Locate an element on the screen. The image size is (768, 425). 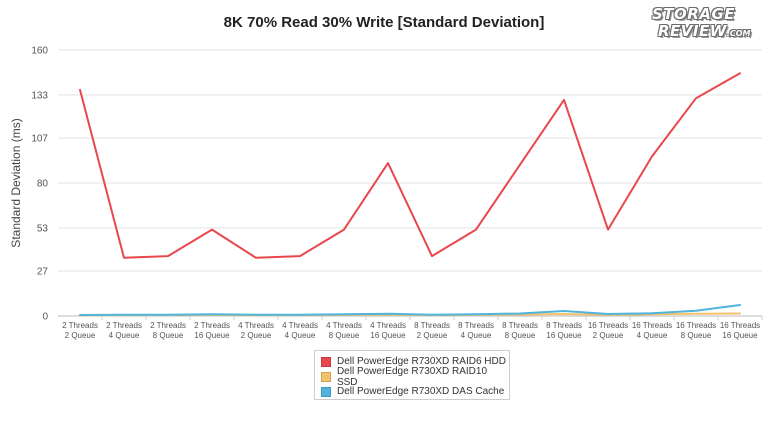
logo-line-2-text: REVIEW is located at coordinates (692, 31).